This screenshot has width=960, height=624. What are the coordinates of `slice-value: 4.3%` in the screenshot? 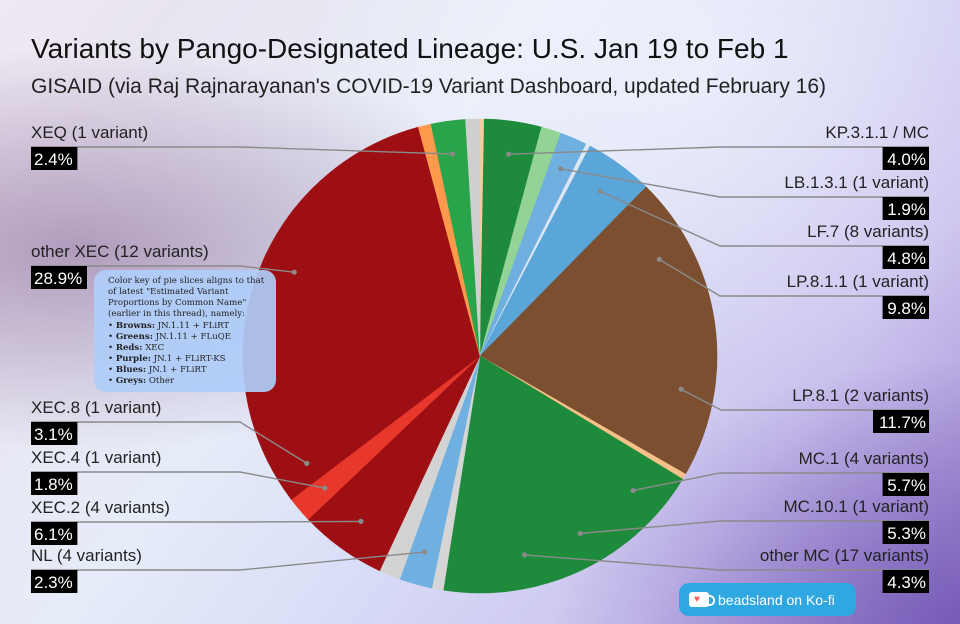 It's located at (906, 582).